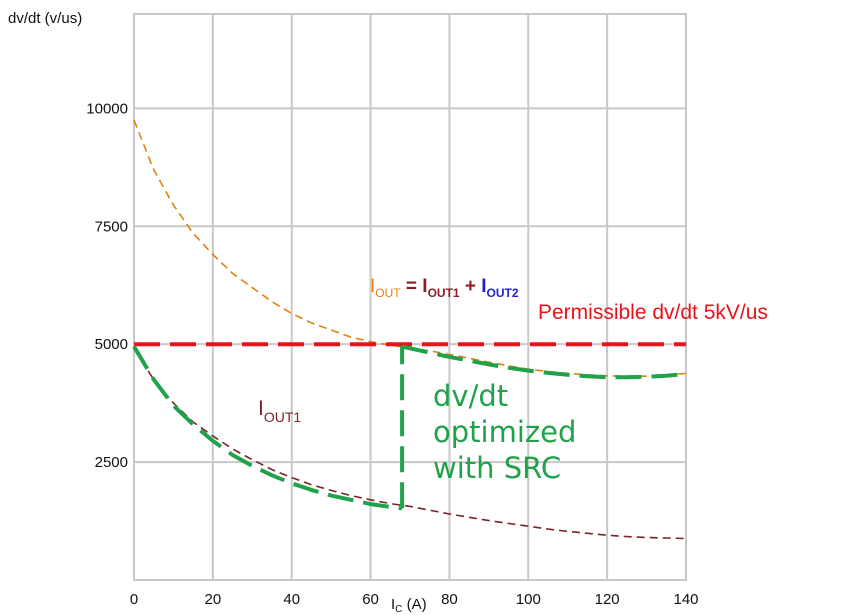 The width and height of the screenshot is (859, 615). What do you see at coordinates (471, 286) in the screenshot?
I see `iout-plus: +` at bounding box center [471, 286].